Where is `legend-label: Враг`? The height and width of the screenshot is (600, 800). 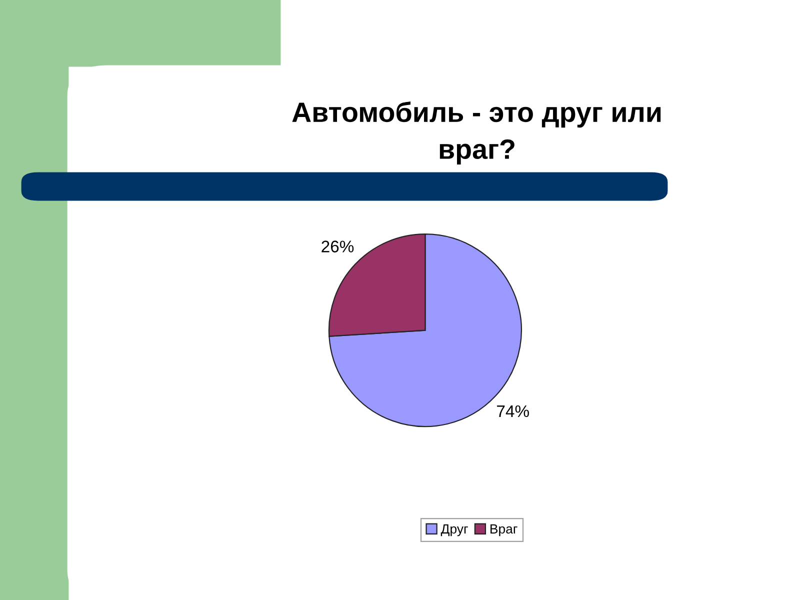
legend-label: Враг is located at coordinates (504, 530).